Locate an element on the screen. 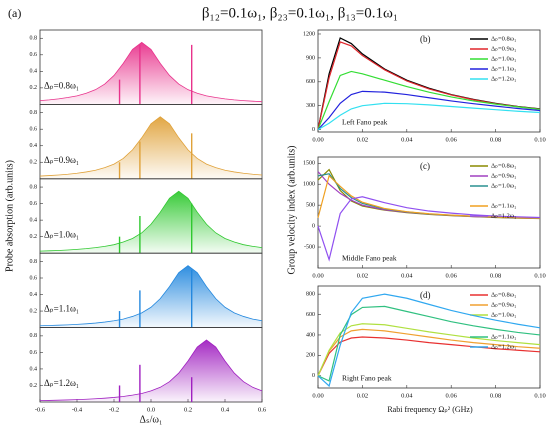 This screenshot has width=551, height=427. panel-series-label: Δₚ=1.0ω₁ is located at coordinates (61, 234).